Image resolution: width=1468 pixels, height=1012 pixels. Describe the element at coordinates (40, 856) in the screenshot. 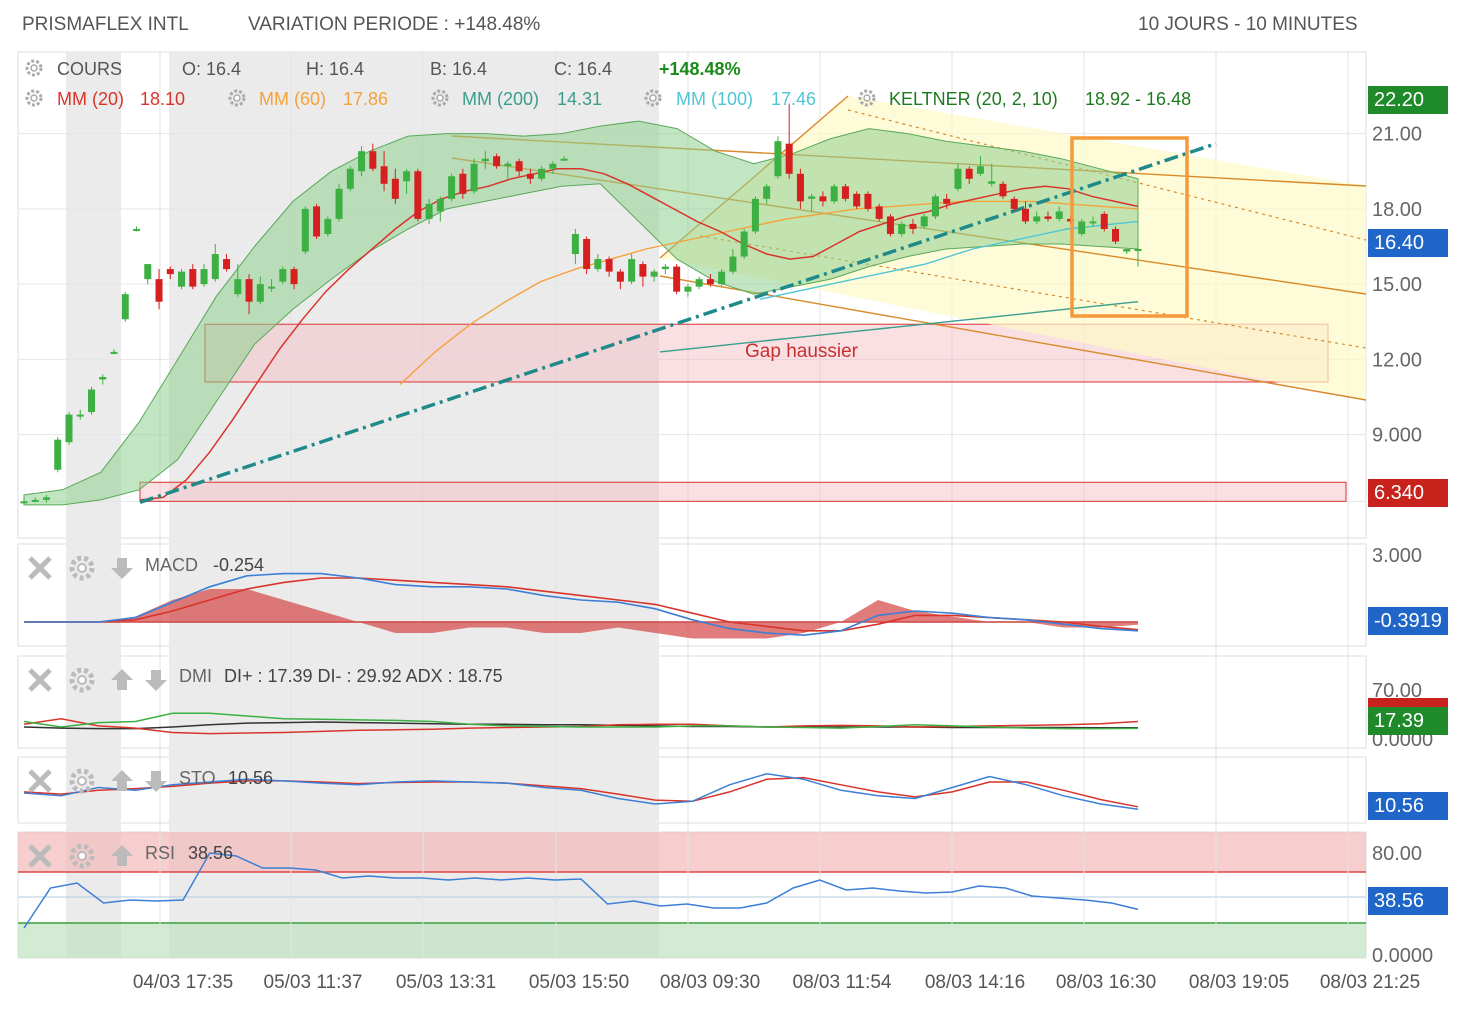

I see `rsi-close-icon` at that location.